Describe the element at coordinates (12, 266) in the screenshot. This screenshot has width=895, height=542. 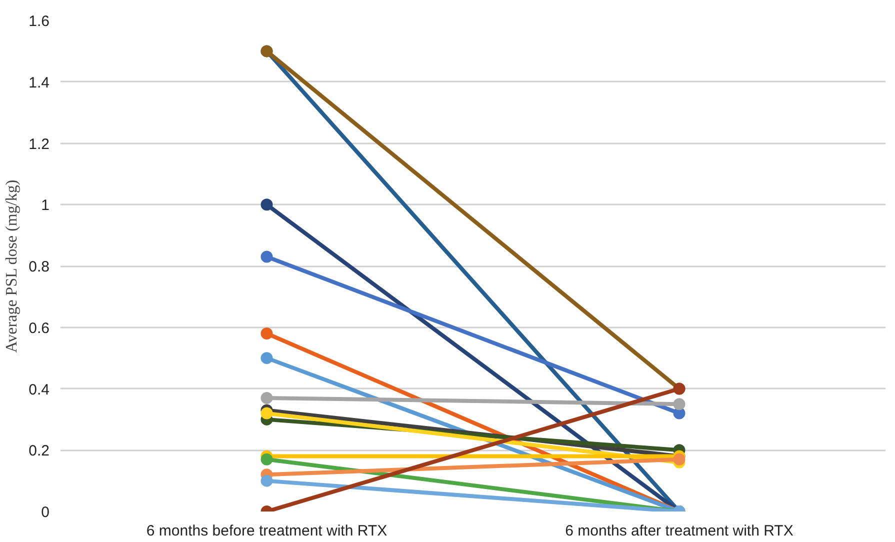
I see `y-axis-title: Average PSL dose (mg/kg)` at that location.